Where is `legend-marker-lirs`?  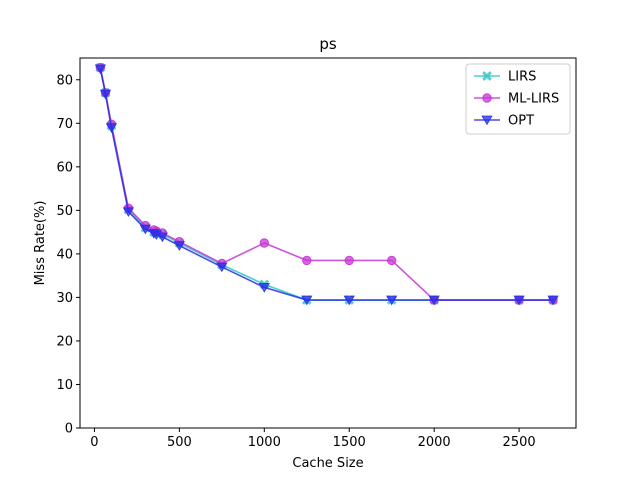 legend-marker-lirs is located at coordinates (487, 76).